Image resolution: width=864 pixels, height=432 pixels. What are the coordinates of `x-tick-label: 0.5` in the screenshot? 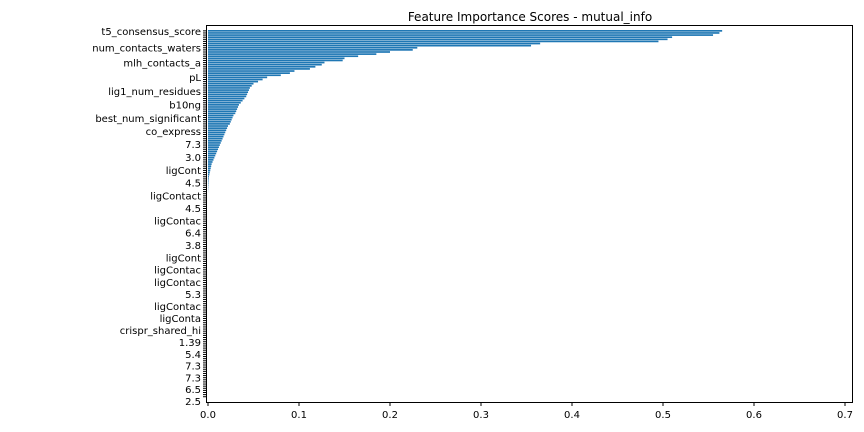 It's located at (663, 415).